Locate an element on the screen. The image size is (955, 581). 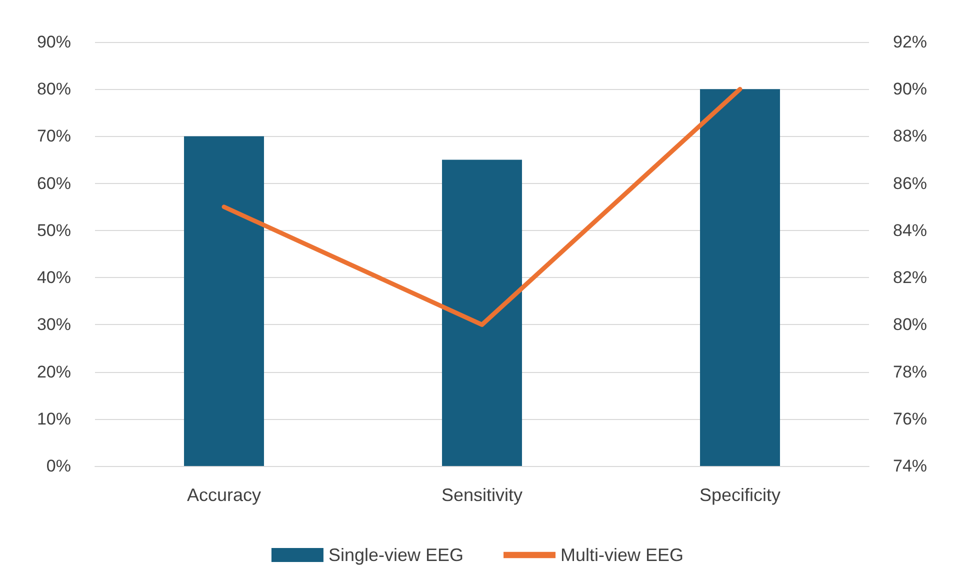
x-tick-label: Accuracy is located at coordinates (224, 495).